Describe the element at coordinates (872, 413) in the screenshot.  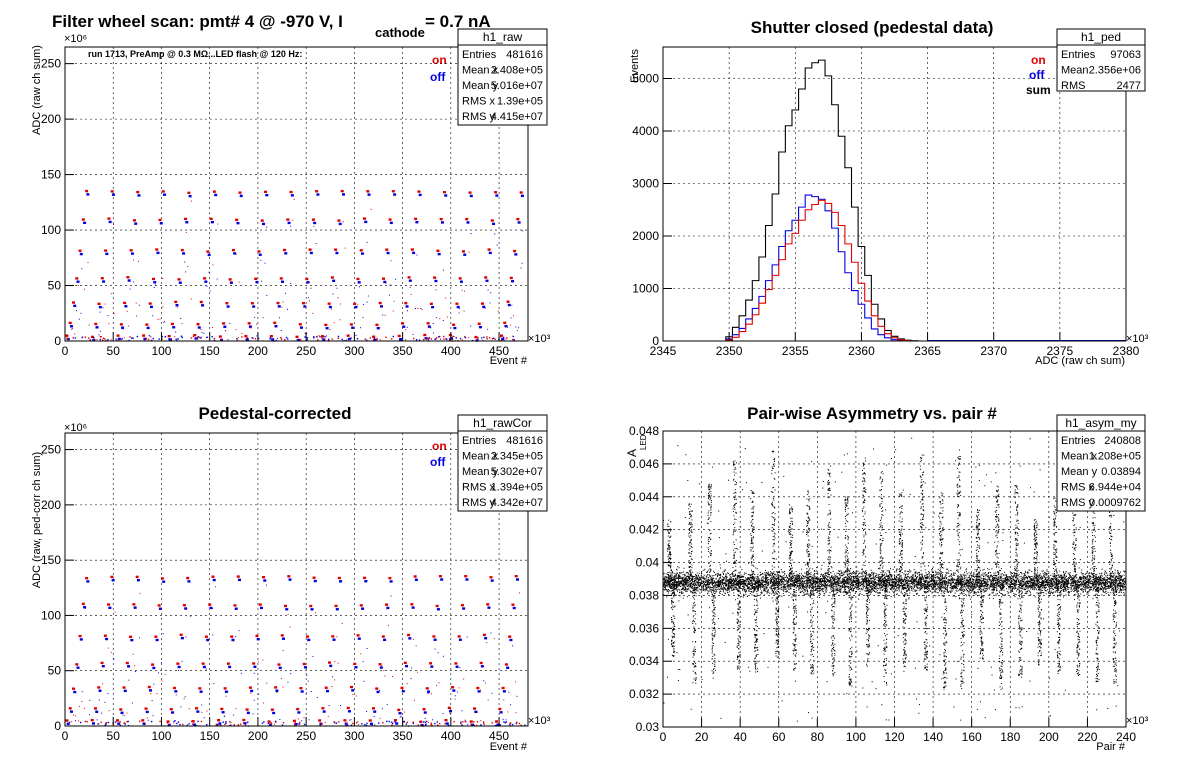
I see `asym-title: Pair-wise Asymmetry vs. pair #` at that location.